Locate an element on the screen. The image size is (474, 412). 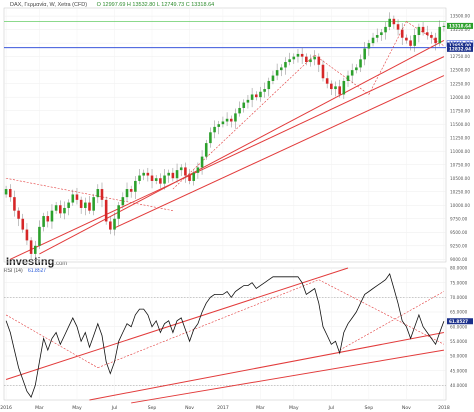
rsi-tick-label: 55.0000 is located at coordinates (459, 341).